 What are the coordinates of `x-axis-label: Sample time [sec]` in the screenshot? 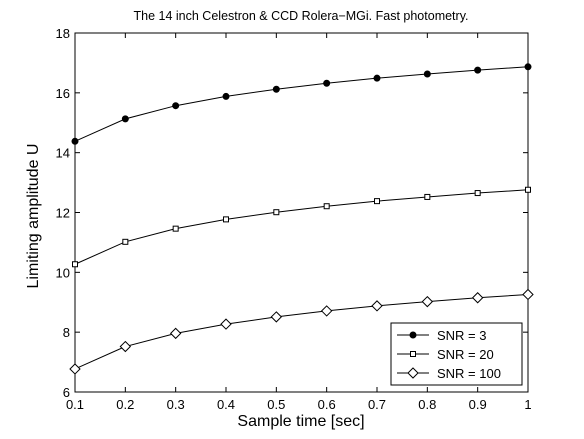 It's located at (300, 421).